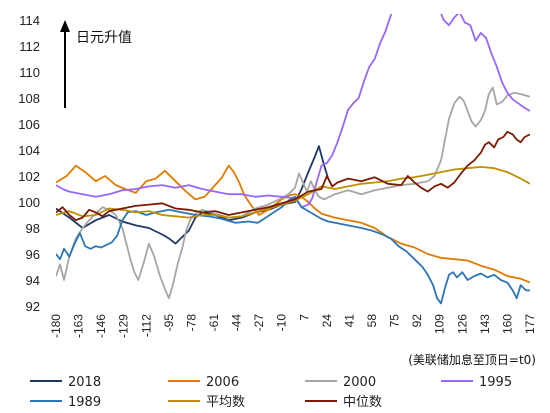 This screenshot has width=550, height=413. Describe the element at coordinates (124, 326) in the screenshot. I see `x-tick-label: -129` at that location.